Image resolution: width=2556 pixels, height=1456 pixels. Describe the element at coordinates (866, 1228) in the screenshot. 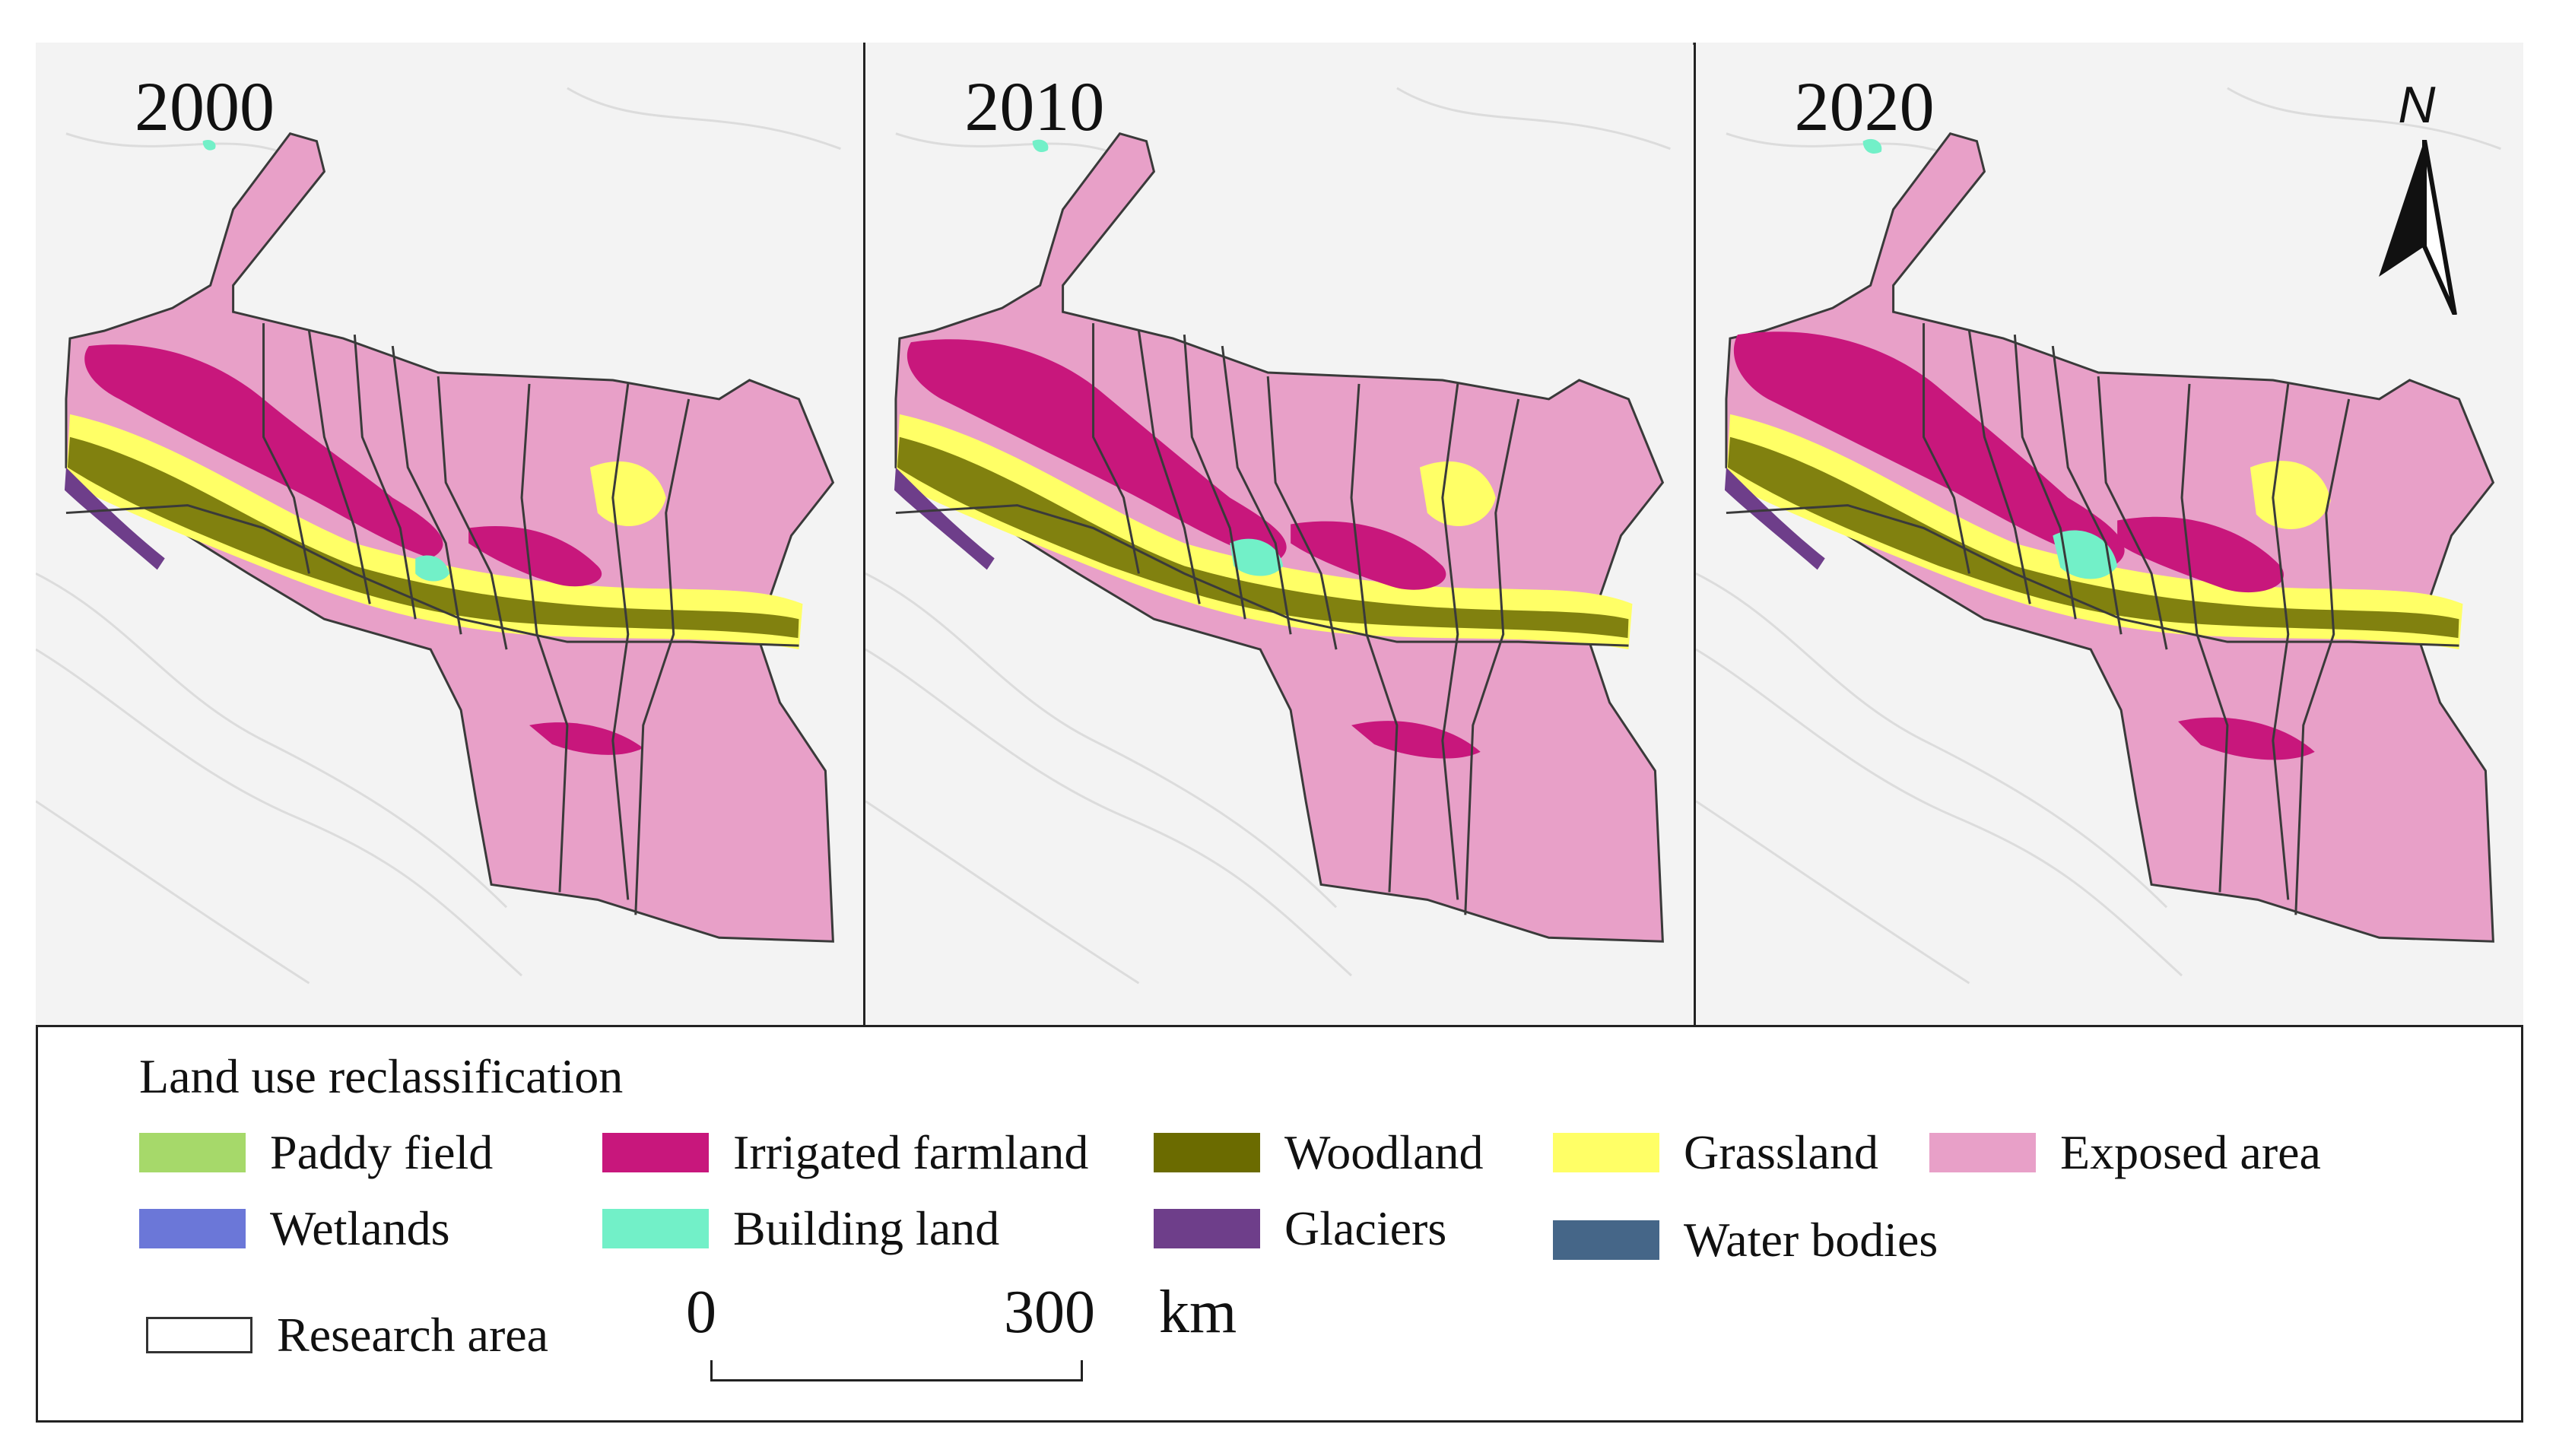

I see `legend-label: Building land` at that location.